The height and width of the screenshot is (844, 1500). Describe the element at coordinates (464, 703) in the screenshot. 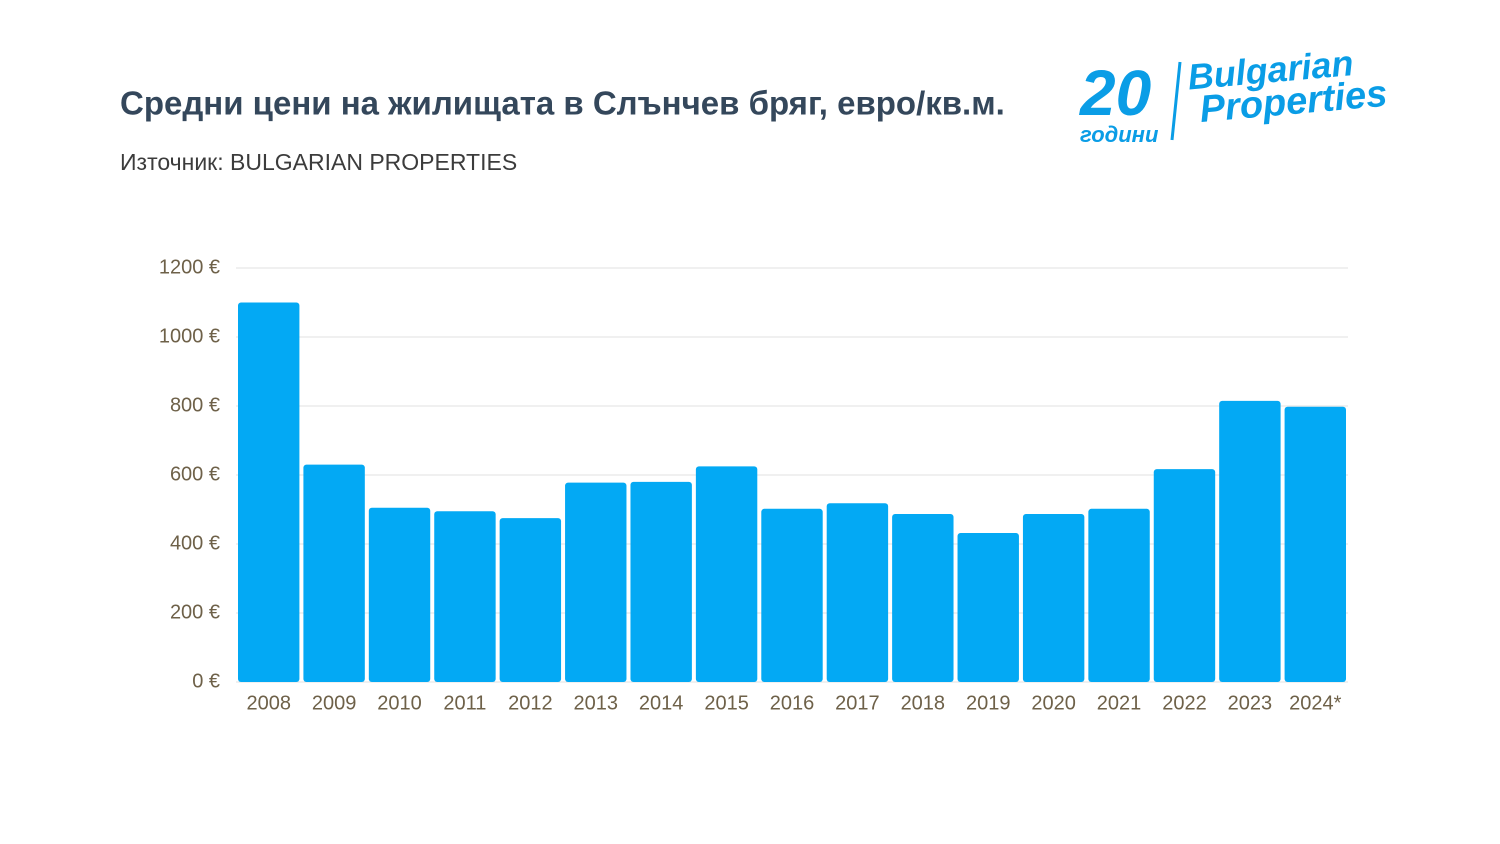

I see `x-tick-label: 2011` at that location.